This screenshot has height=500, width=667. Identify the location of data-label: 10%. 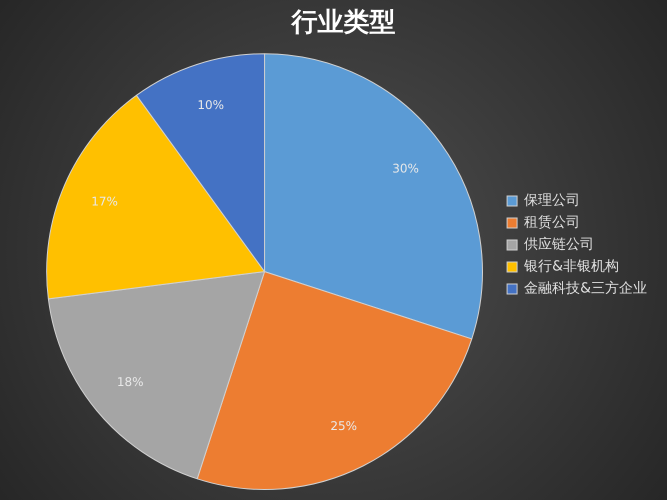
(210, 105).